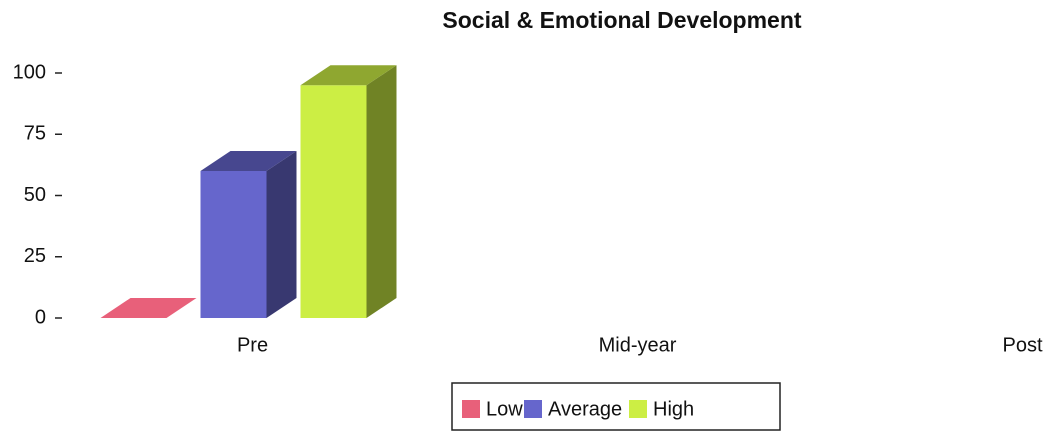 The height and width of the screenshot is (434, 1043). Describe the element at coordinates (638, 345) in the screenshot. I see `x-tick-label: Mid-year` at that location.